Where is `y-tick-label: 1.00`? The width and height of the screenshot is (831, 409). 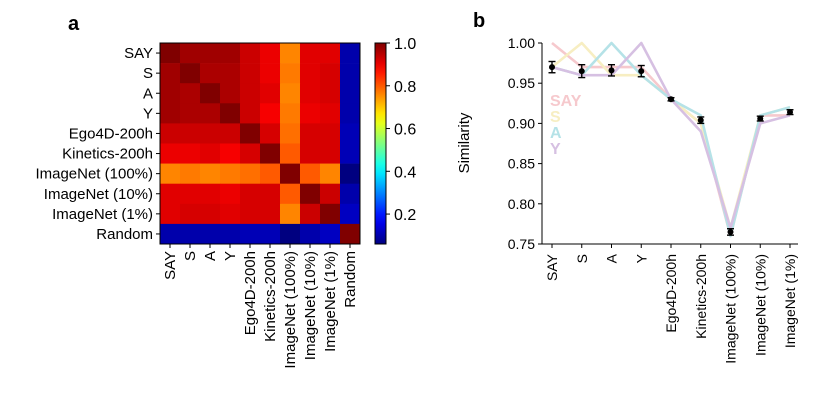
y-tick-label: 1.00 is located at coordinates (521, 43).